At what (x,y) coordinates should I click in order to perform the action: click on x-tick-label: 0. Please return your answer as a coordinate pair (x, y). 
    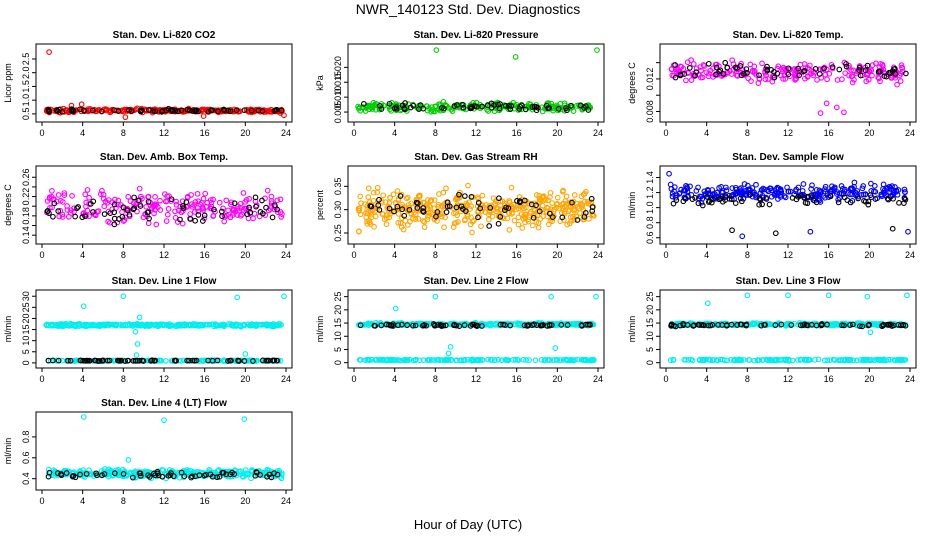
    Looking at the image, I should click on (353, 379).